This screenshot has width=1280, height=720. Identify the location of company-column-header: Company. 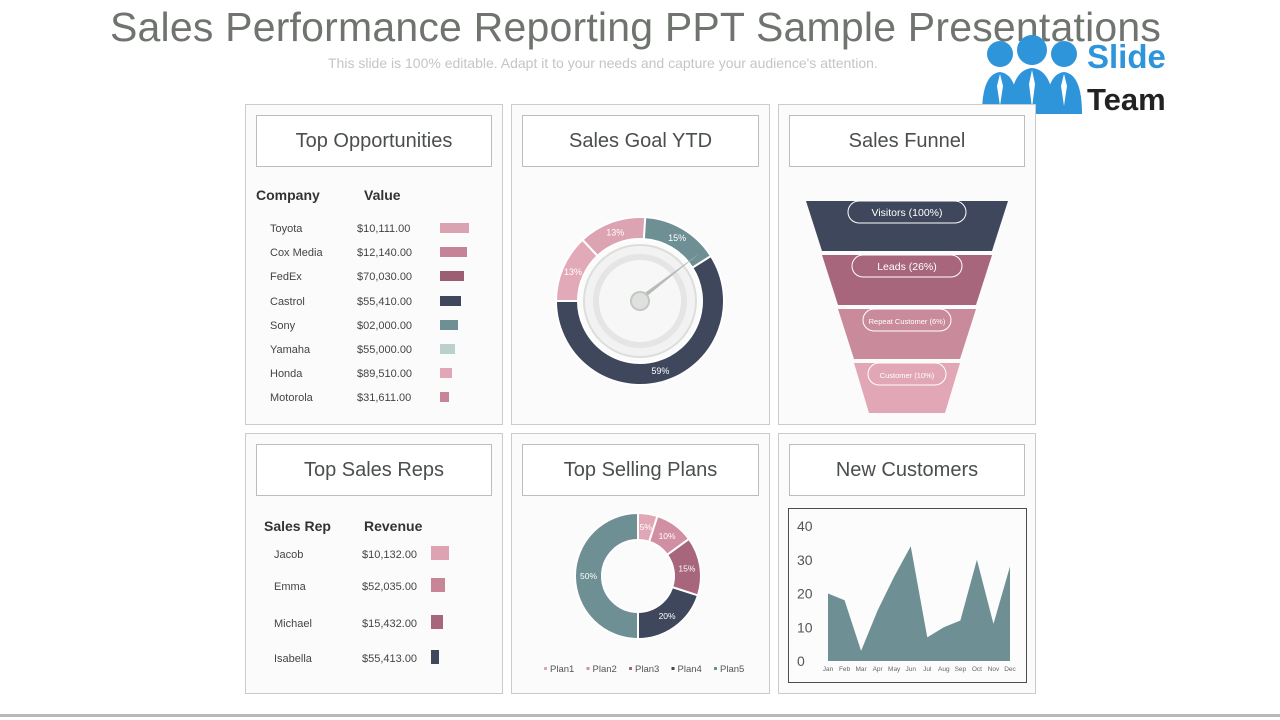
(288, 195).